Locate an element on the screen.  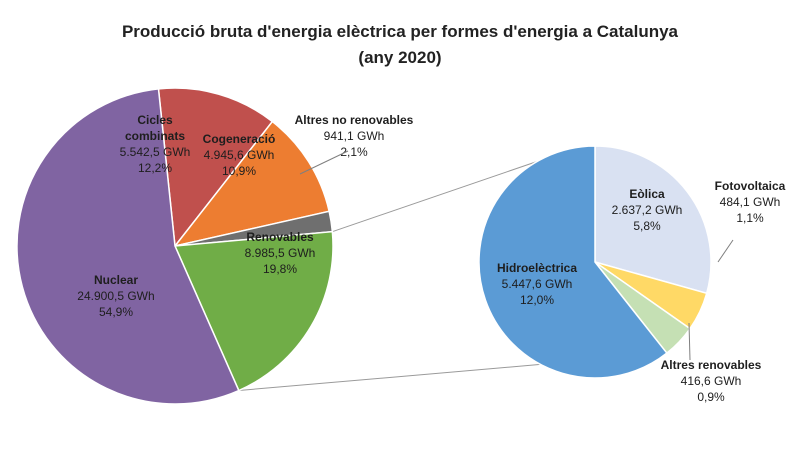
slice-label-name: combinats is located at coordinates (155, 136).